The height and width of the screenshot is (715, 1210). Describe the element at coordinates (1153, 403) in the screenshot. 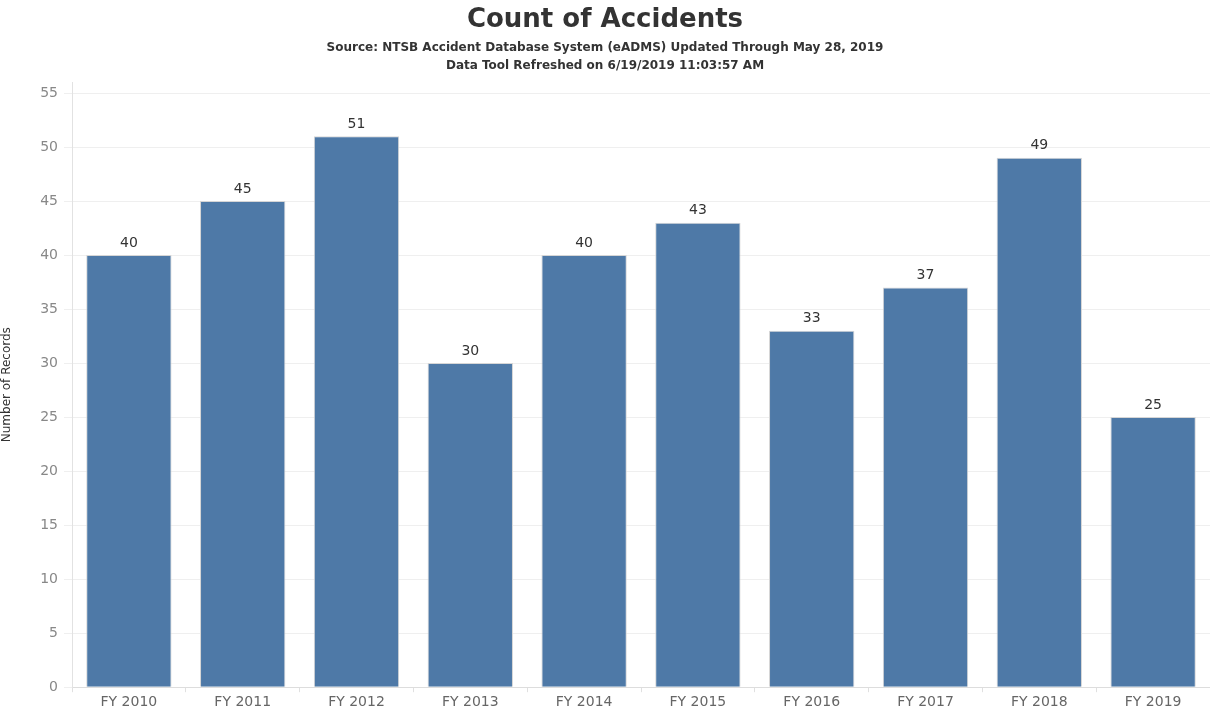

I see `data-label: 25` at that location.